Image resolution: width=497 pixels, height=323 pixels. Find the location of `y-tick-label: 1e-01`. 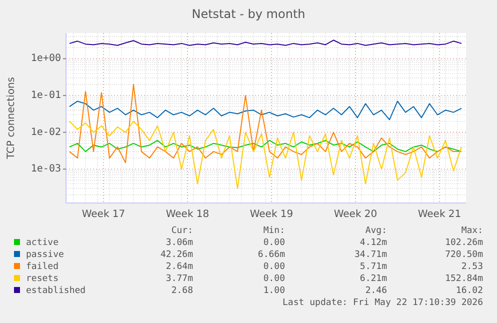

y-tick-label: 1e-01 is located at coordinates (45, 96).